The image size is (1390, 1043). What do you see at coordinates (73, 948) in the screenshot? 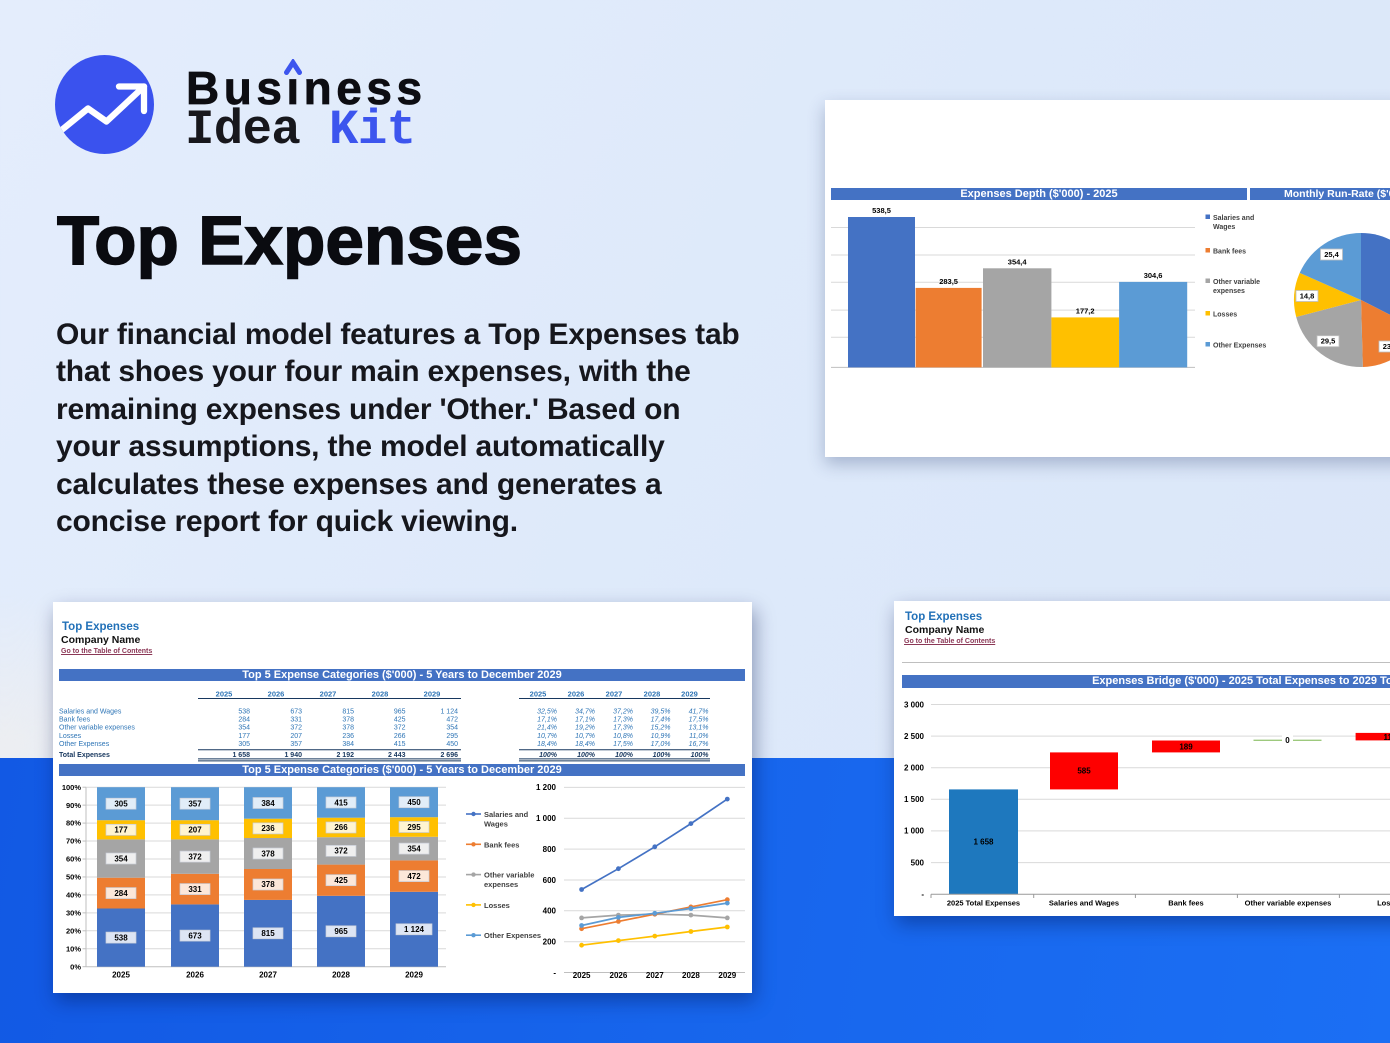
I see `svg-text: 10%` at bounding box center [73, 948].